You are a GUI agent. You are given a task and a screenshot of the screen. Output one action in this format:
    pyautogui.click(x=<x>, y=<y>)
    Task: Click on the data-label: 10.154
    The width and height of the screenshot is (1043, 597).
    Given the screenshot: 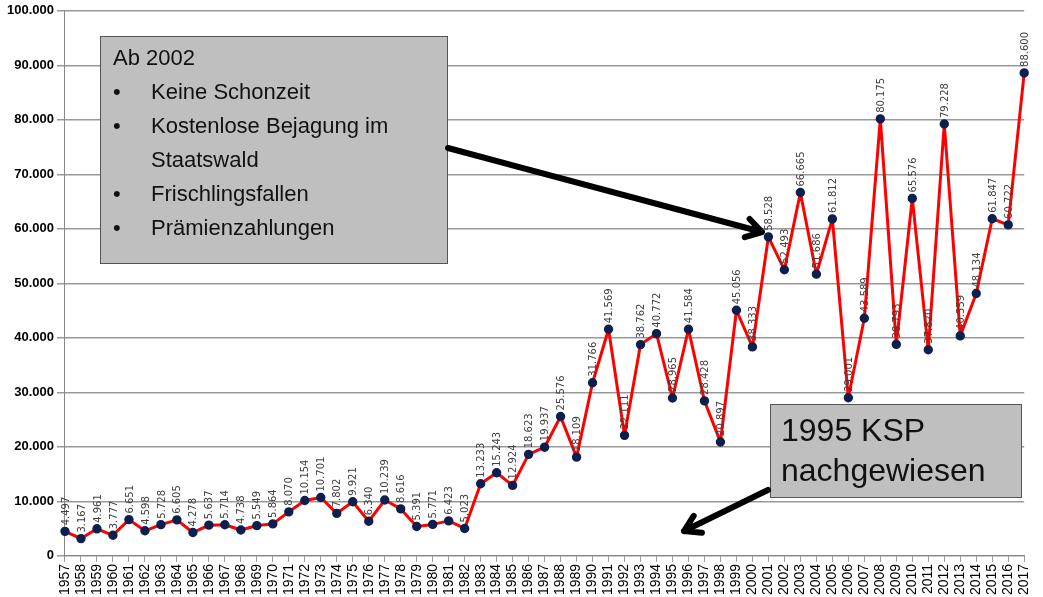 What is the action you would take?
    pyautogui.click(x=305, y=477)
    